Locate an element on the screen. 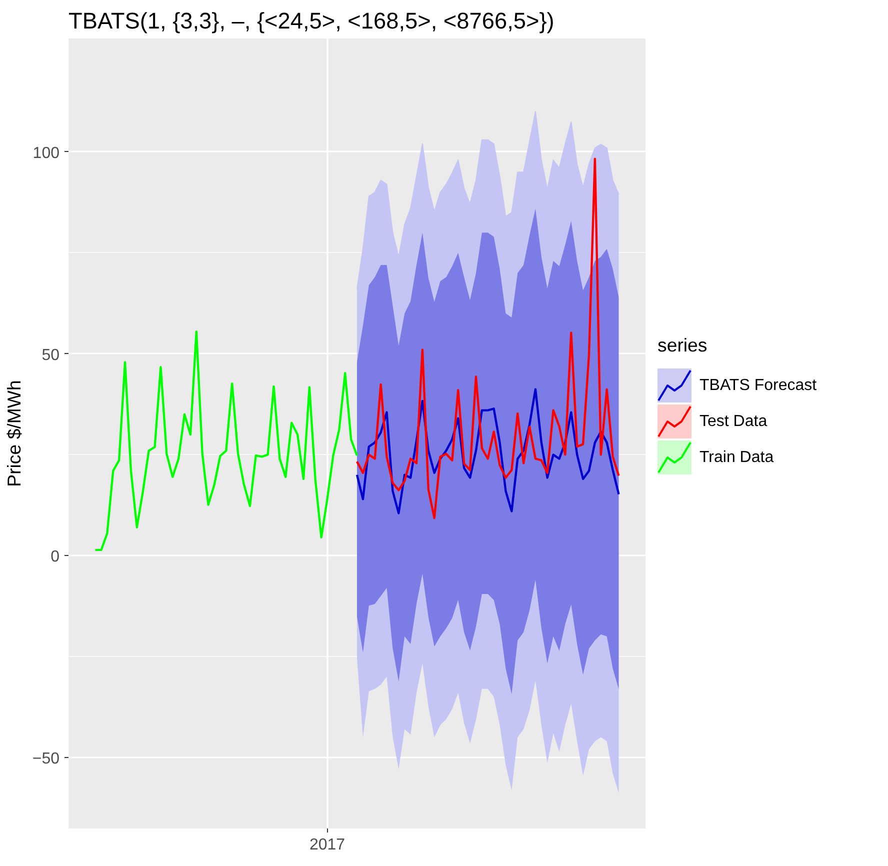 The height and width of the screenshot is (866, 888). y-tick-label: −50 is located at coordinates (46, 759).